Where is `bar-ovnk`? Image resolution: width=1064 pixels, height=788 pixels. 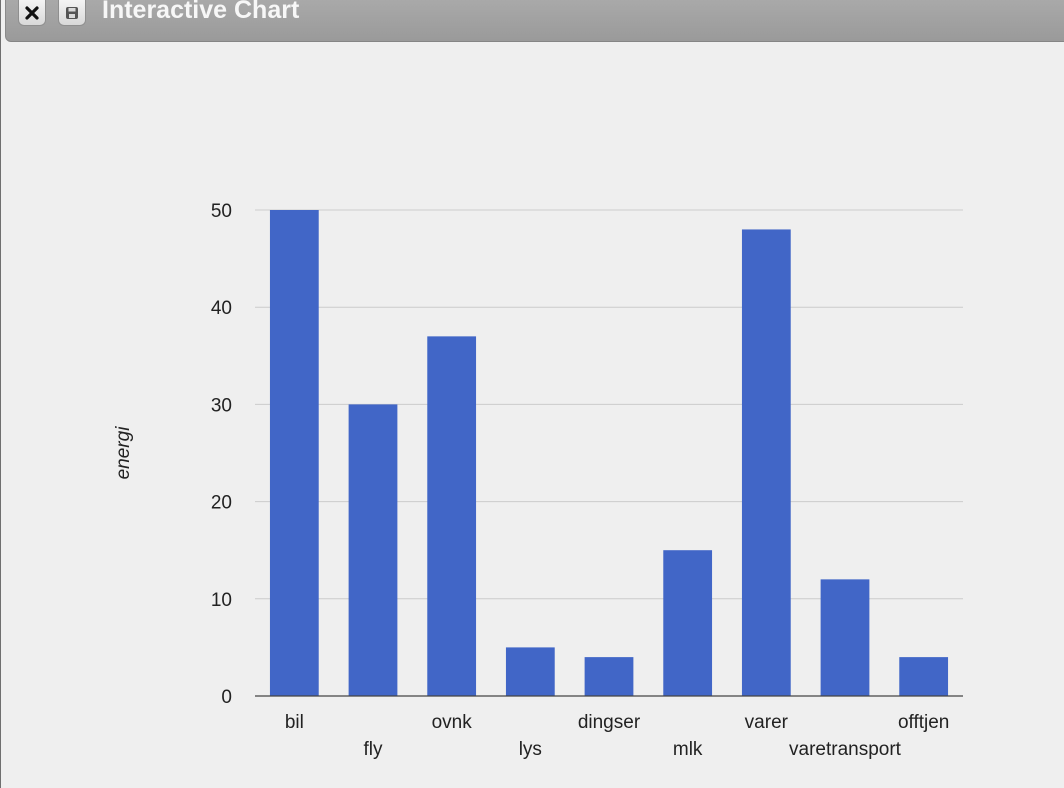 bar-ovnk is located at coordinates (452, 516).